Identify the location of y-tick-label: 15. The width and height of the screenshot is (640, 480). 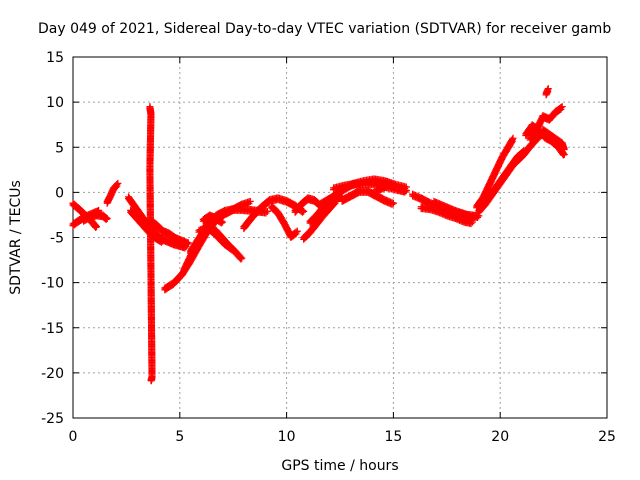
(55, 58).